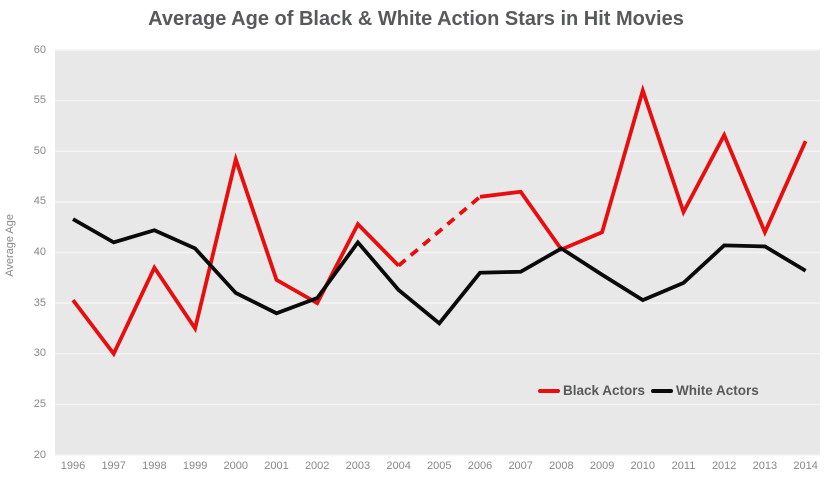  Describe the element at coordinates (73, 466) in the screenshot. I see `x-tick-label: 1996` at that location.